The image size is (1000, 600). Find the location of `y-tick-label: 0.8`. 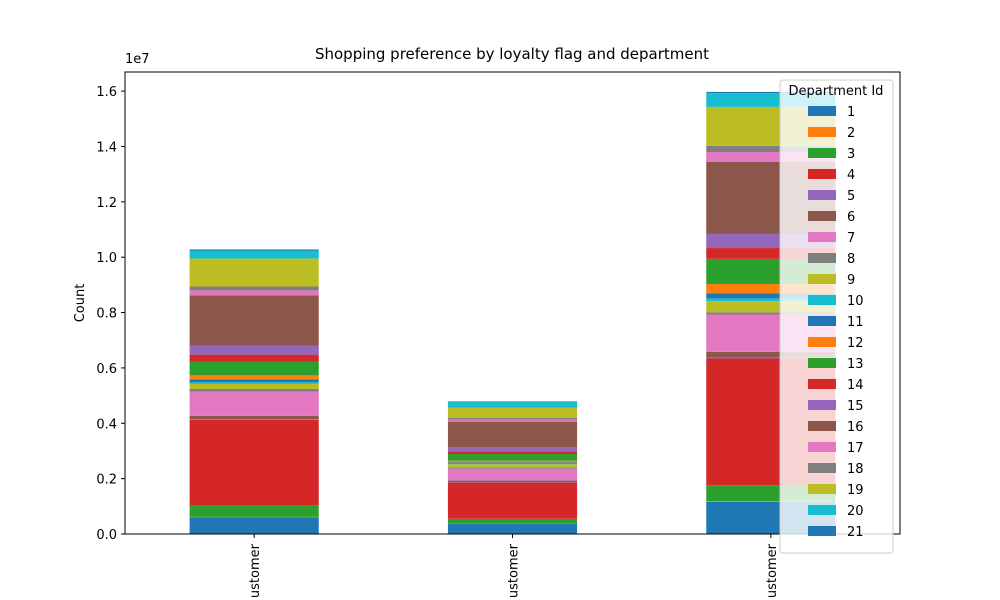

y-tick-label: 0.8 is located at coordinates (106, 314).